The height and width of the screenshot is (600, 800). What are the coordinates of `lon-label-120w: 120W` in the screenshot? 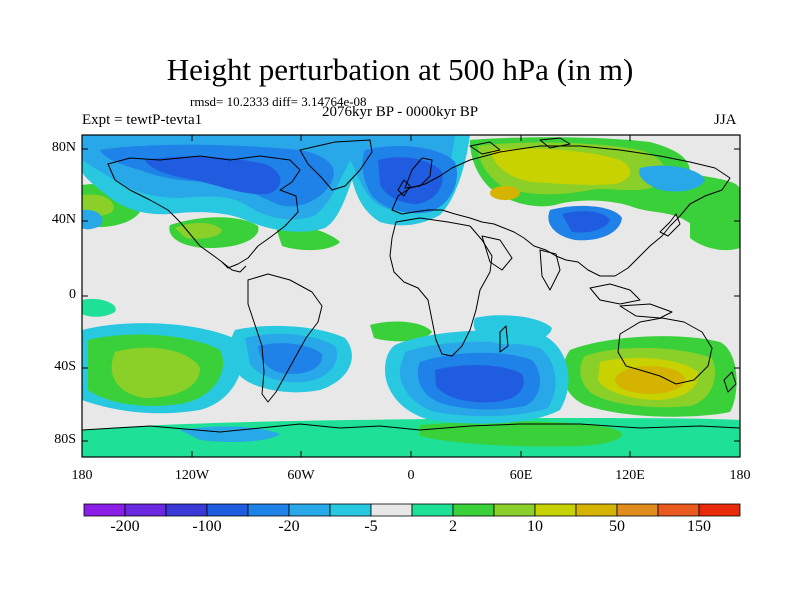 It's located at (192, 475).